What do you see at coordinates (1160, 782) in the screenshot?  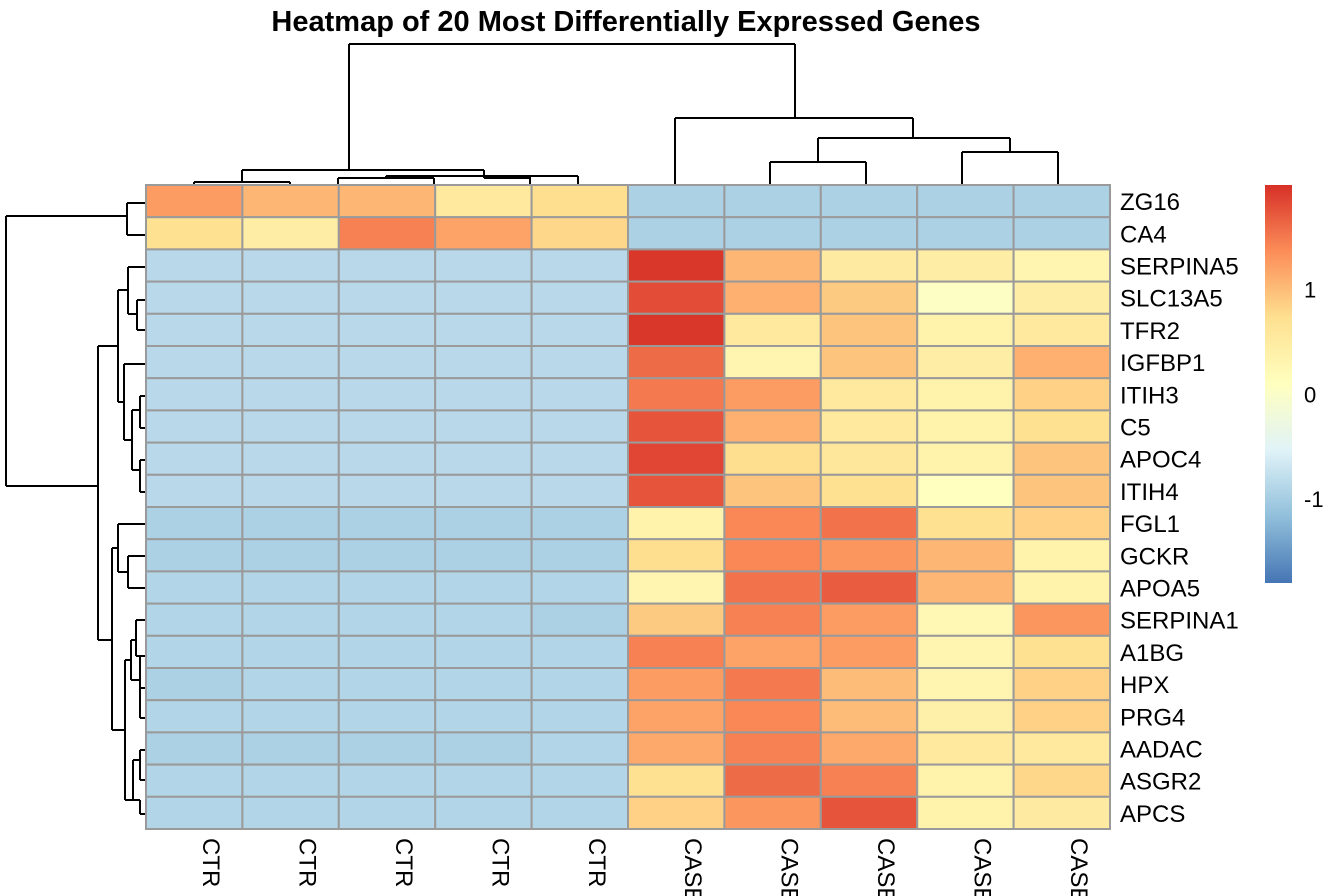 I see `row-label: ASGR2` at bounding box center [1160, 782].